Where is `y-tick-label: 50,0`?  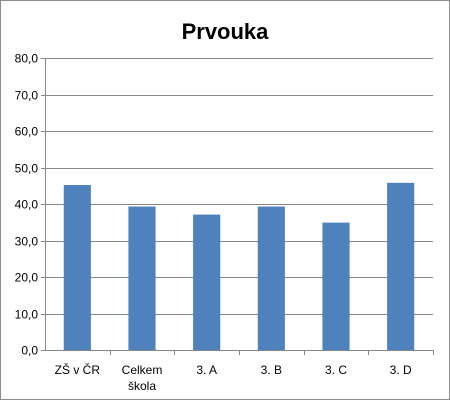 y-tick-label: 50,0 is located at coordinates (27, 169).